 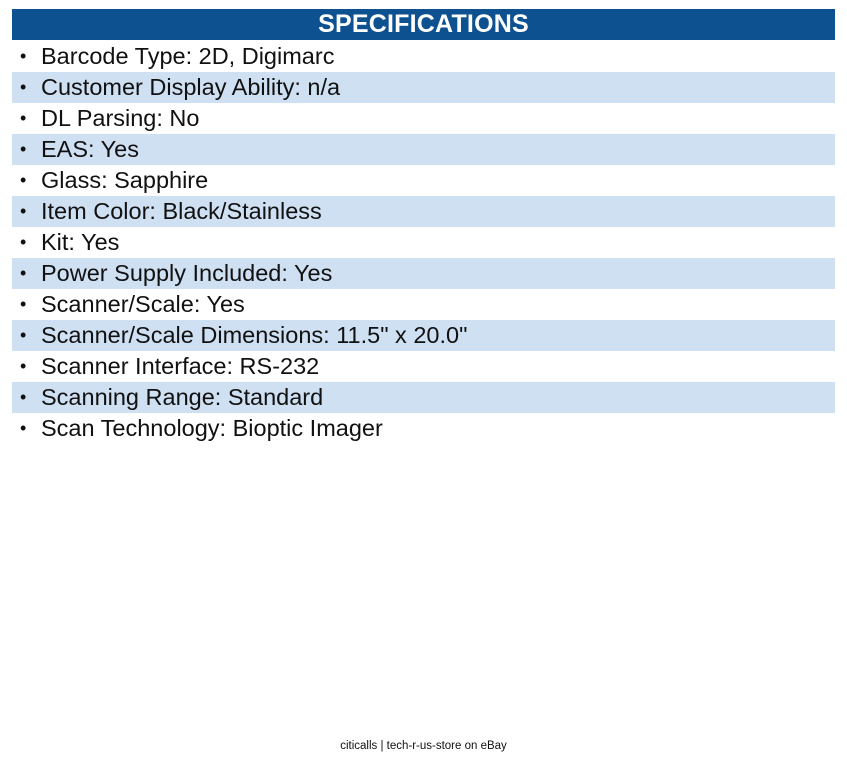 I want to click on spec-row-item-color: • Item Color: Black/Stainless, so click(x=423, y=211).